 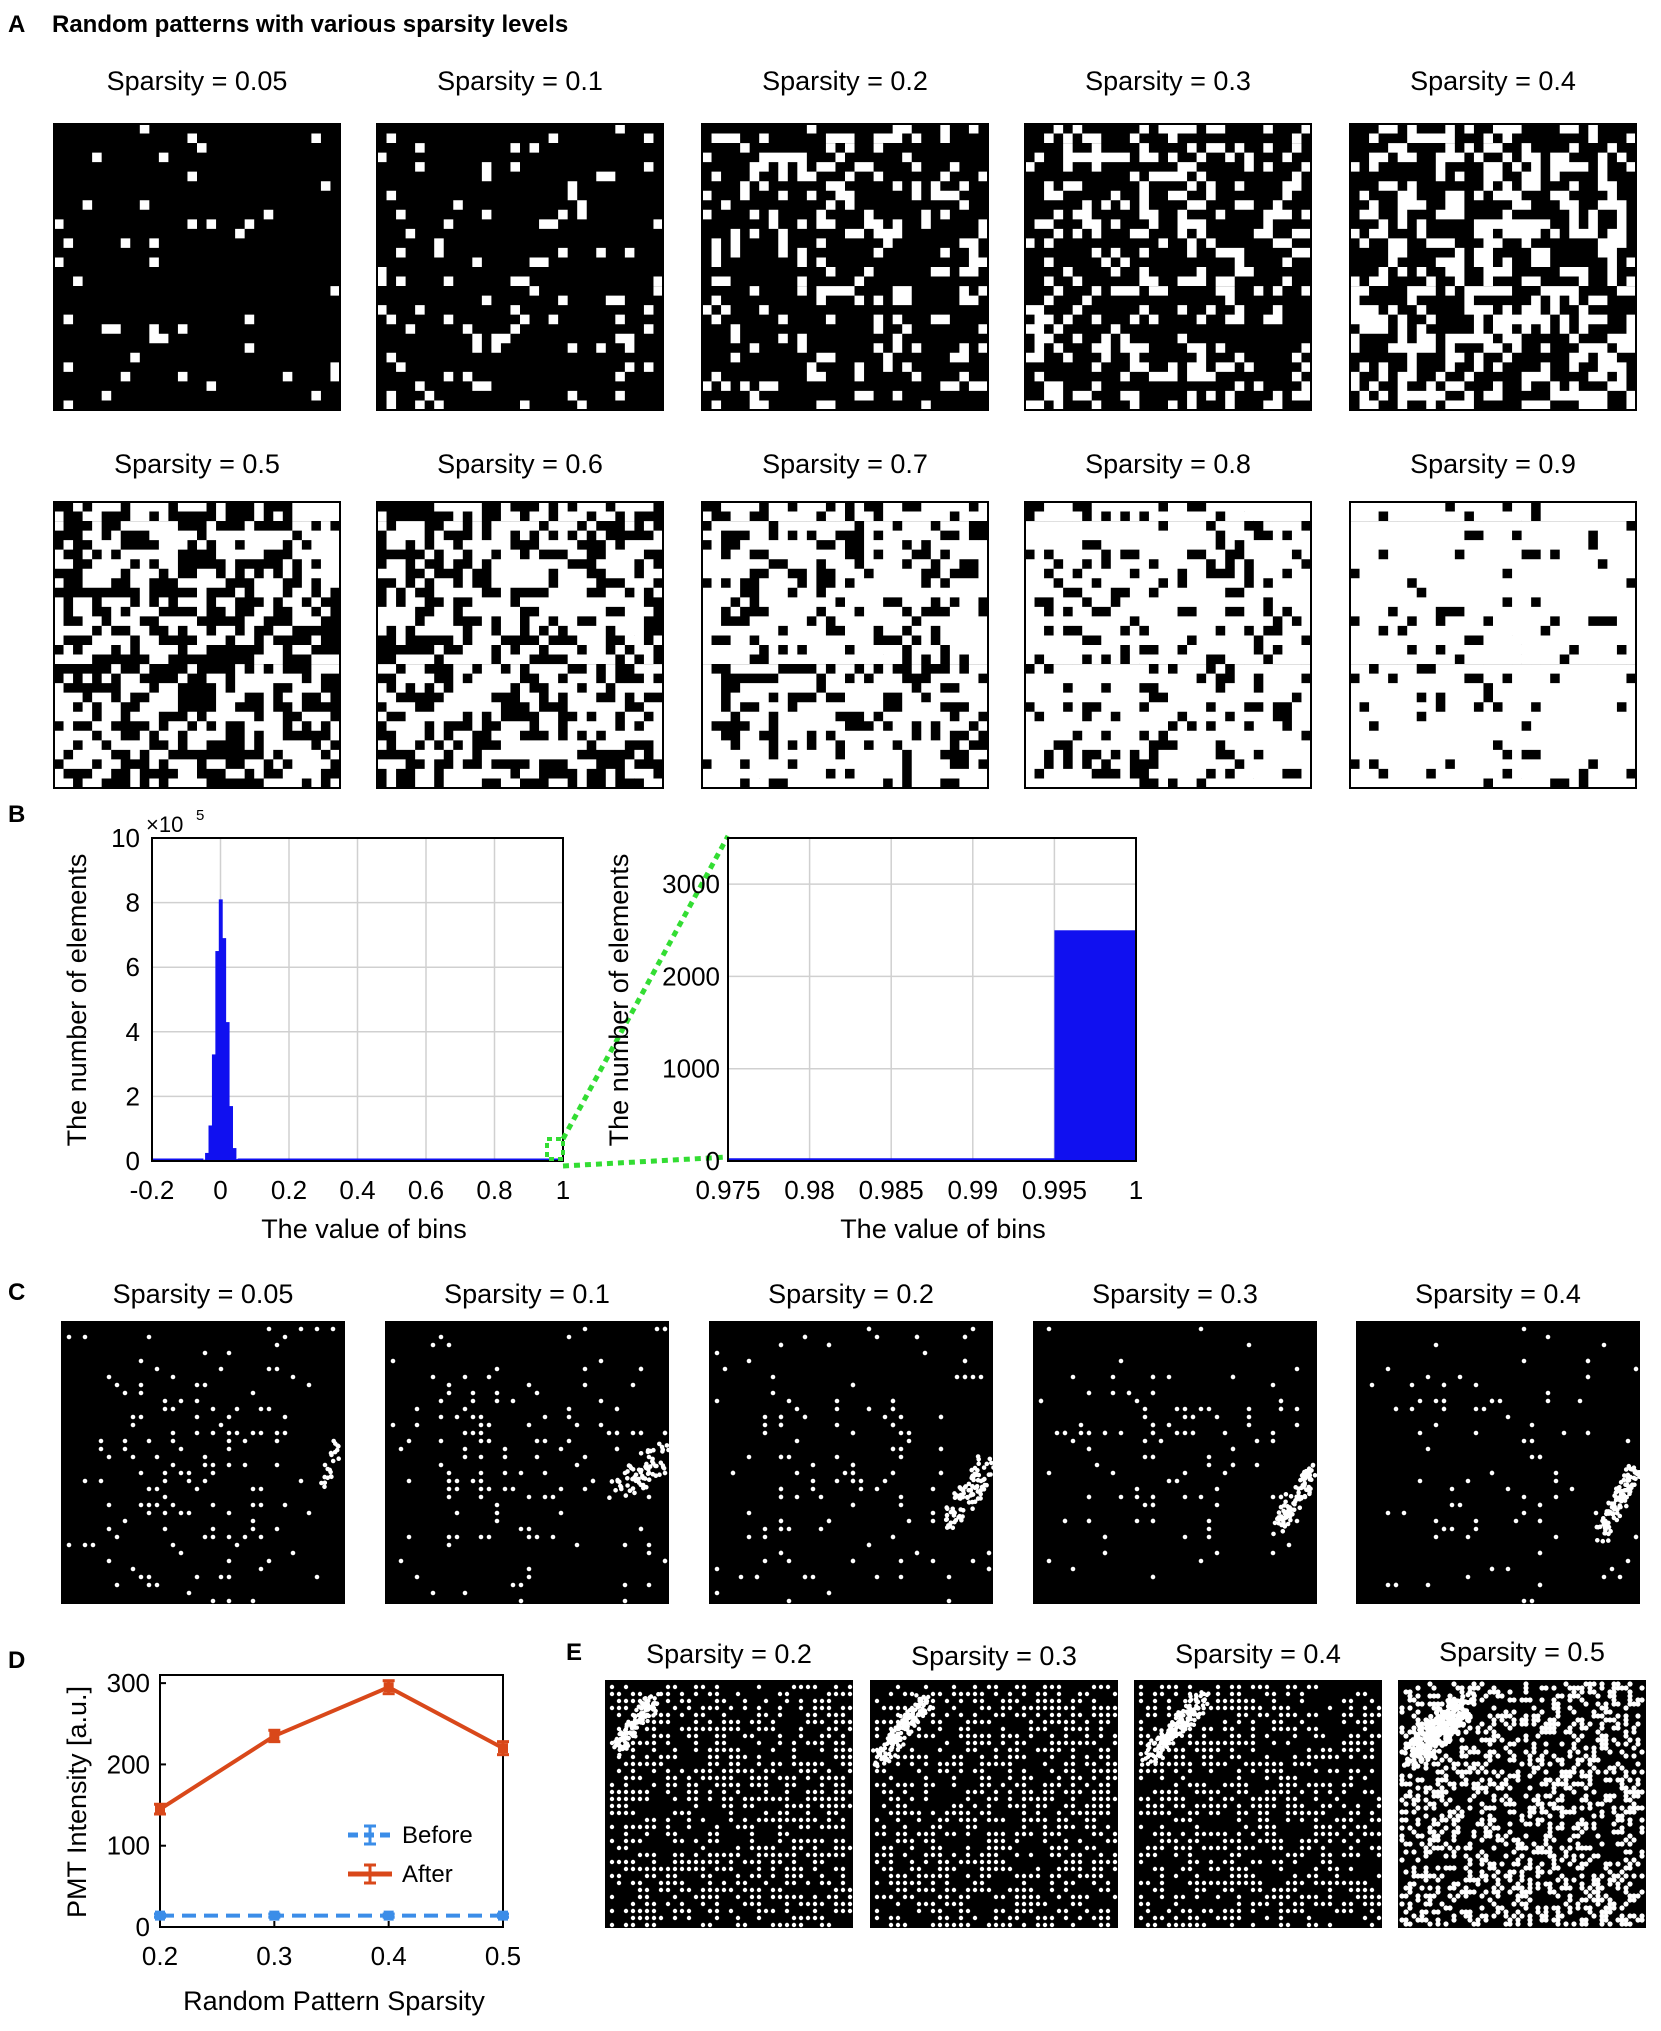 What do you see at coordinates (1493, 81) in the screenshot?
I see `pattern-title: Sparsity = 0.4` at bounding box center [1493, 81].